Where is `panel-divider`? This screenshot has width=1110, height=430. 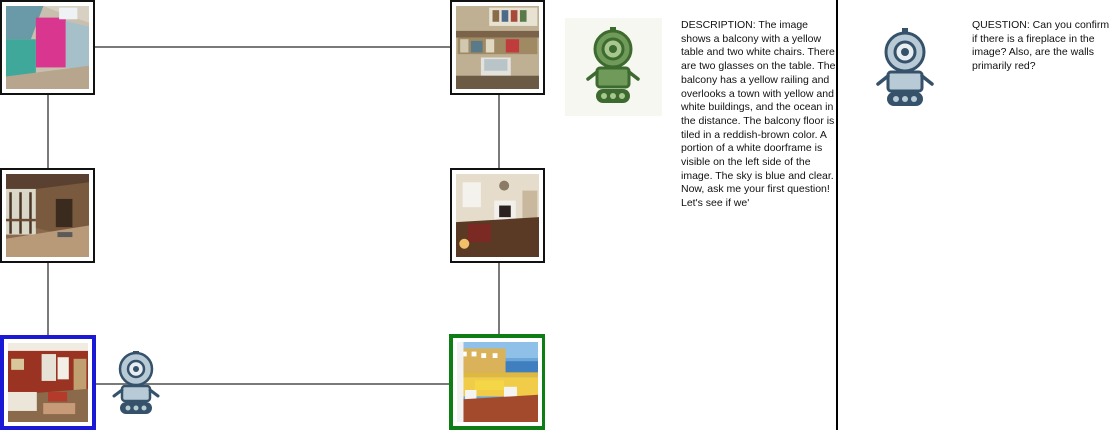
panel-divider is located at coordinates (837, 215).